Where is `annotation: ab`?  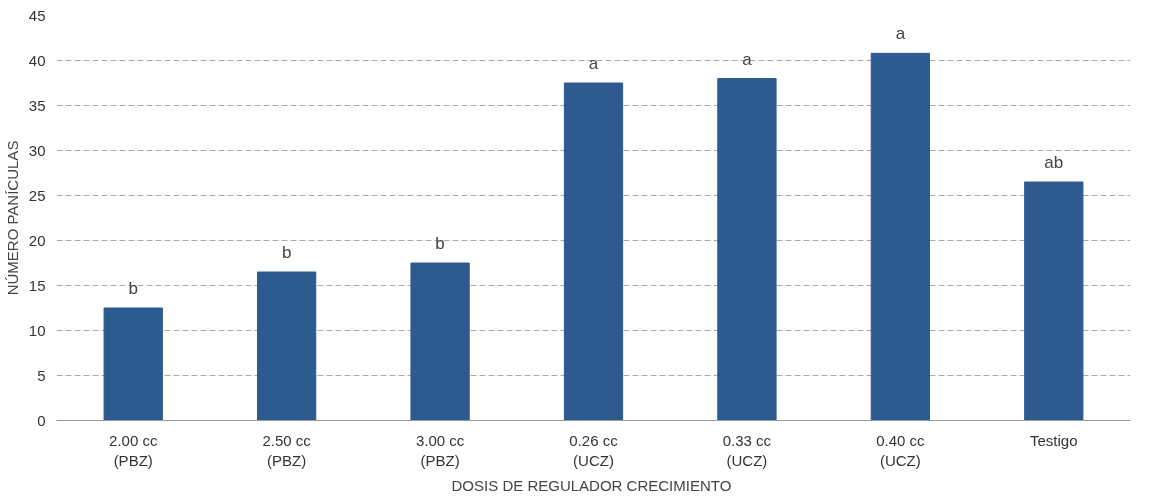 annotation: ab is located at coordinates (1054, 162).